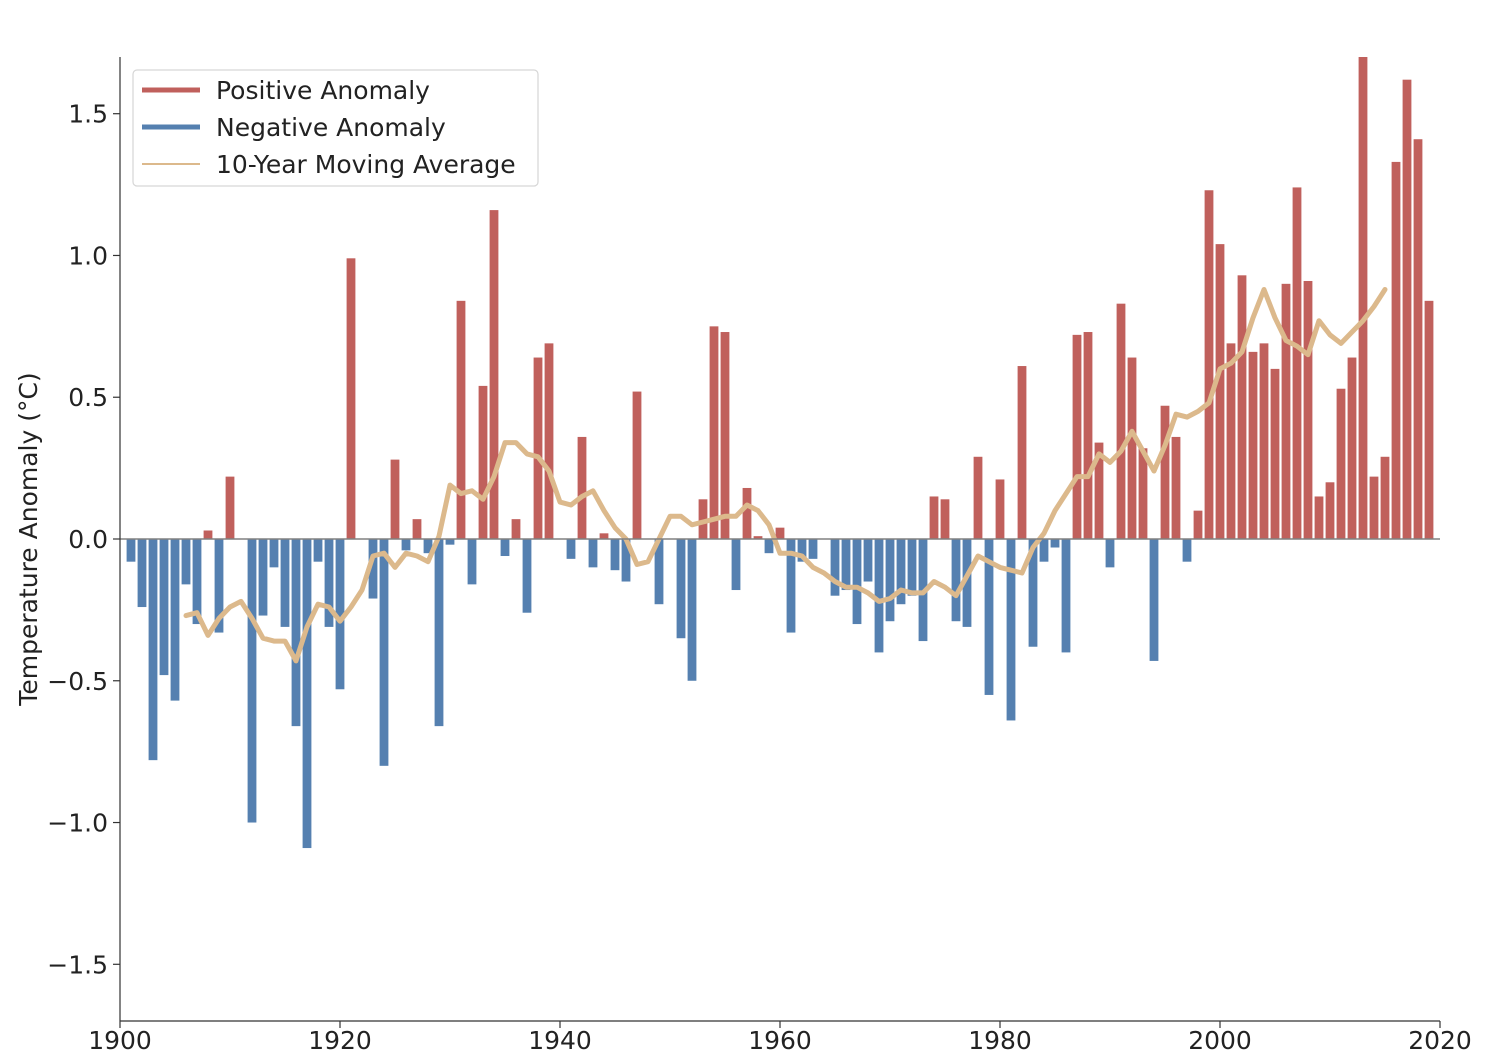 This screenshot has height=1061, width=1492. I want to click on anomaly-bar-1910, so click(230, 507).